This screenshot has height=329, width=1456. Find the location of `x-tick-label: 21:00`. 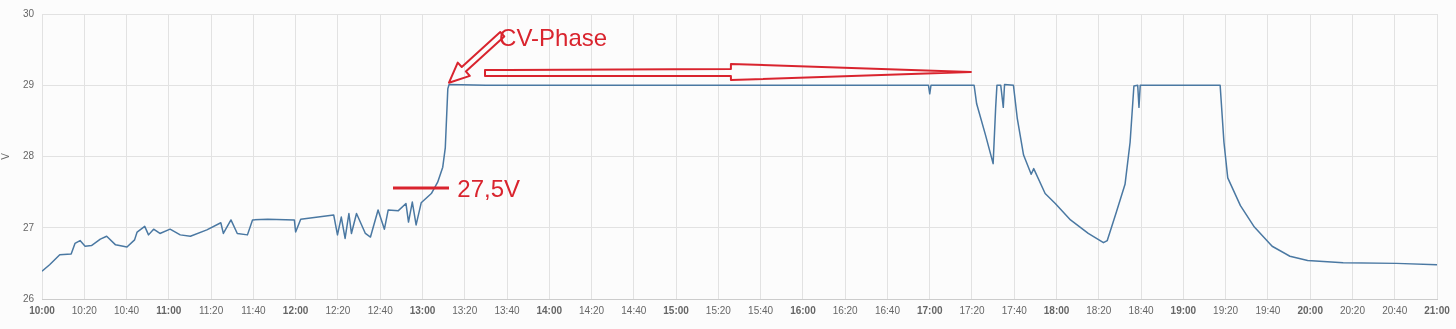

x-tick-label: 21:00 is located at coordinates (1437, 310).